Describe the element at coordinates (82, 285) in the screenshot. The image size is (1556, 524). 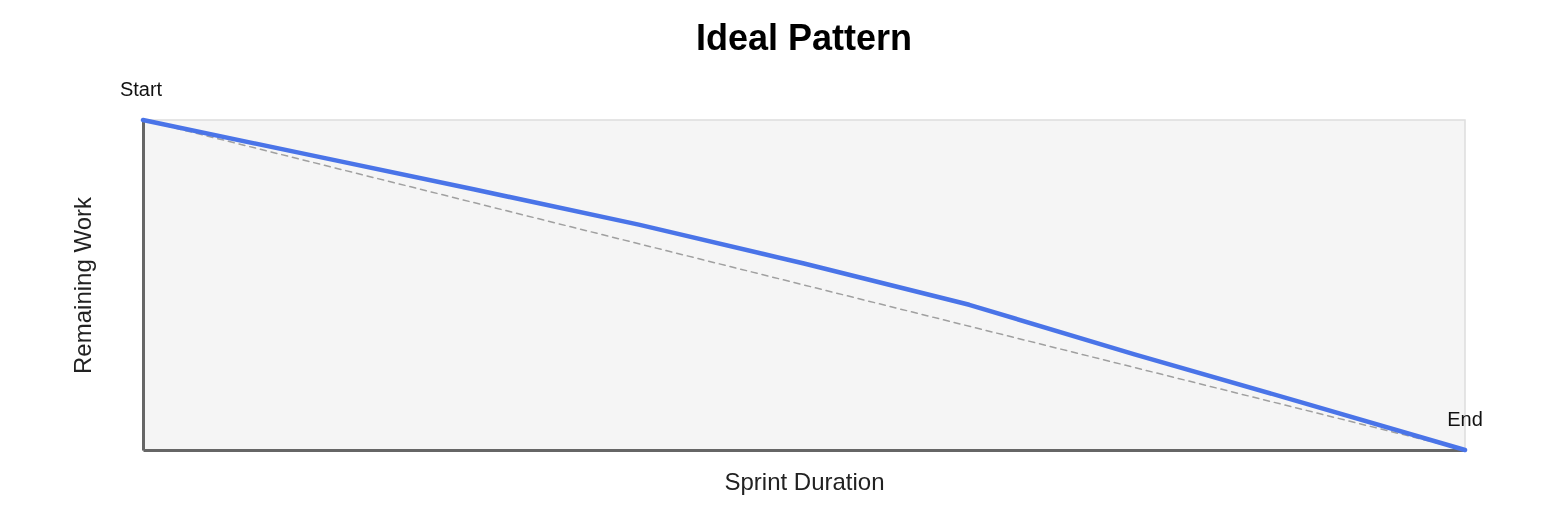
I see `y-axis-title: Remaining Work` at that location.